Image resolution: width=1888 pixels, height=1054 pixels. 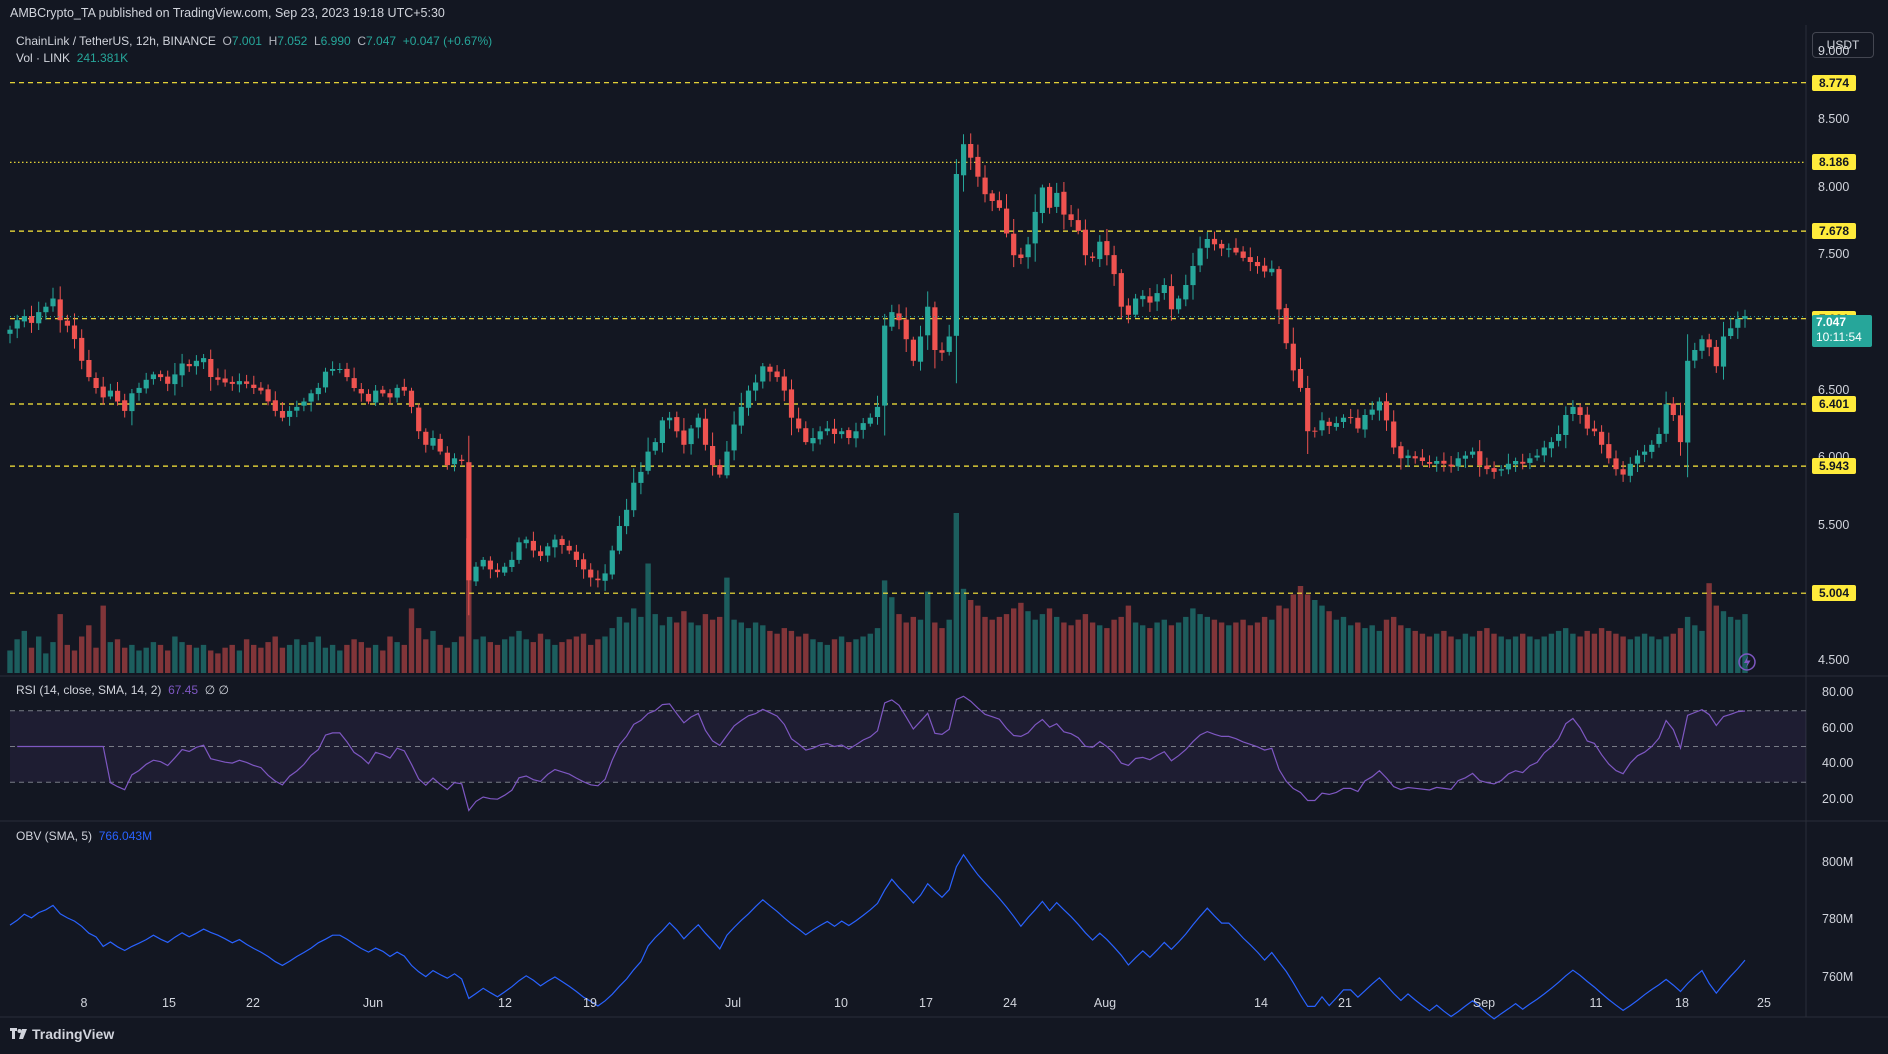 What do you see at coordinates (1838, 727) in the screenshot?
I see `rsi-tick-label: 60.00` at bounding box center [1838, 727].